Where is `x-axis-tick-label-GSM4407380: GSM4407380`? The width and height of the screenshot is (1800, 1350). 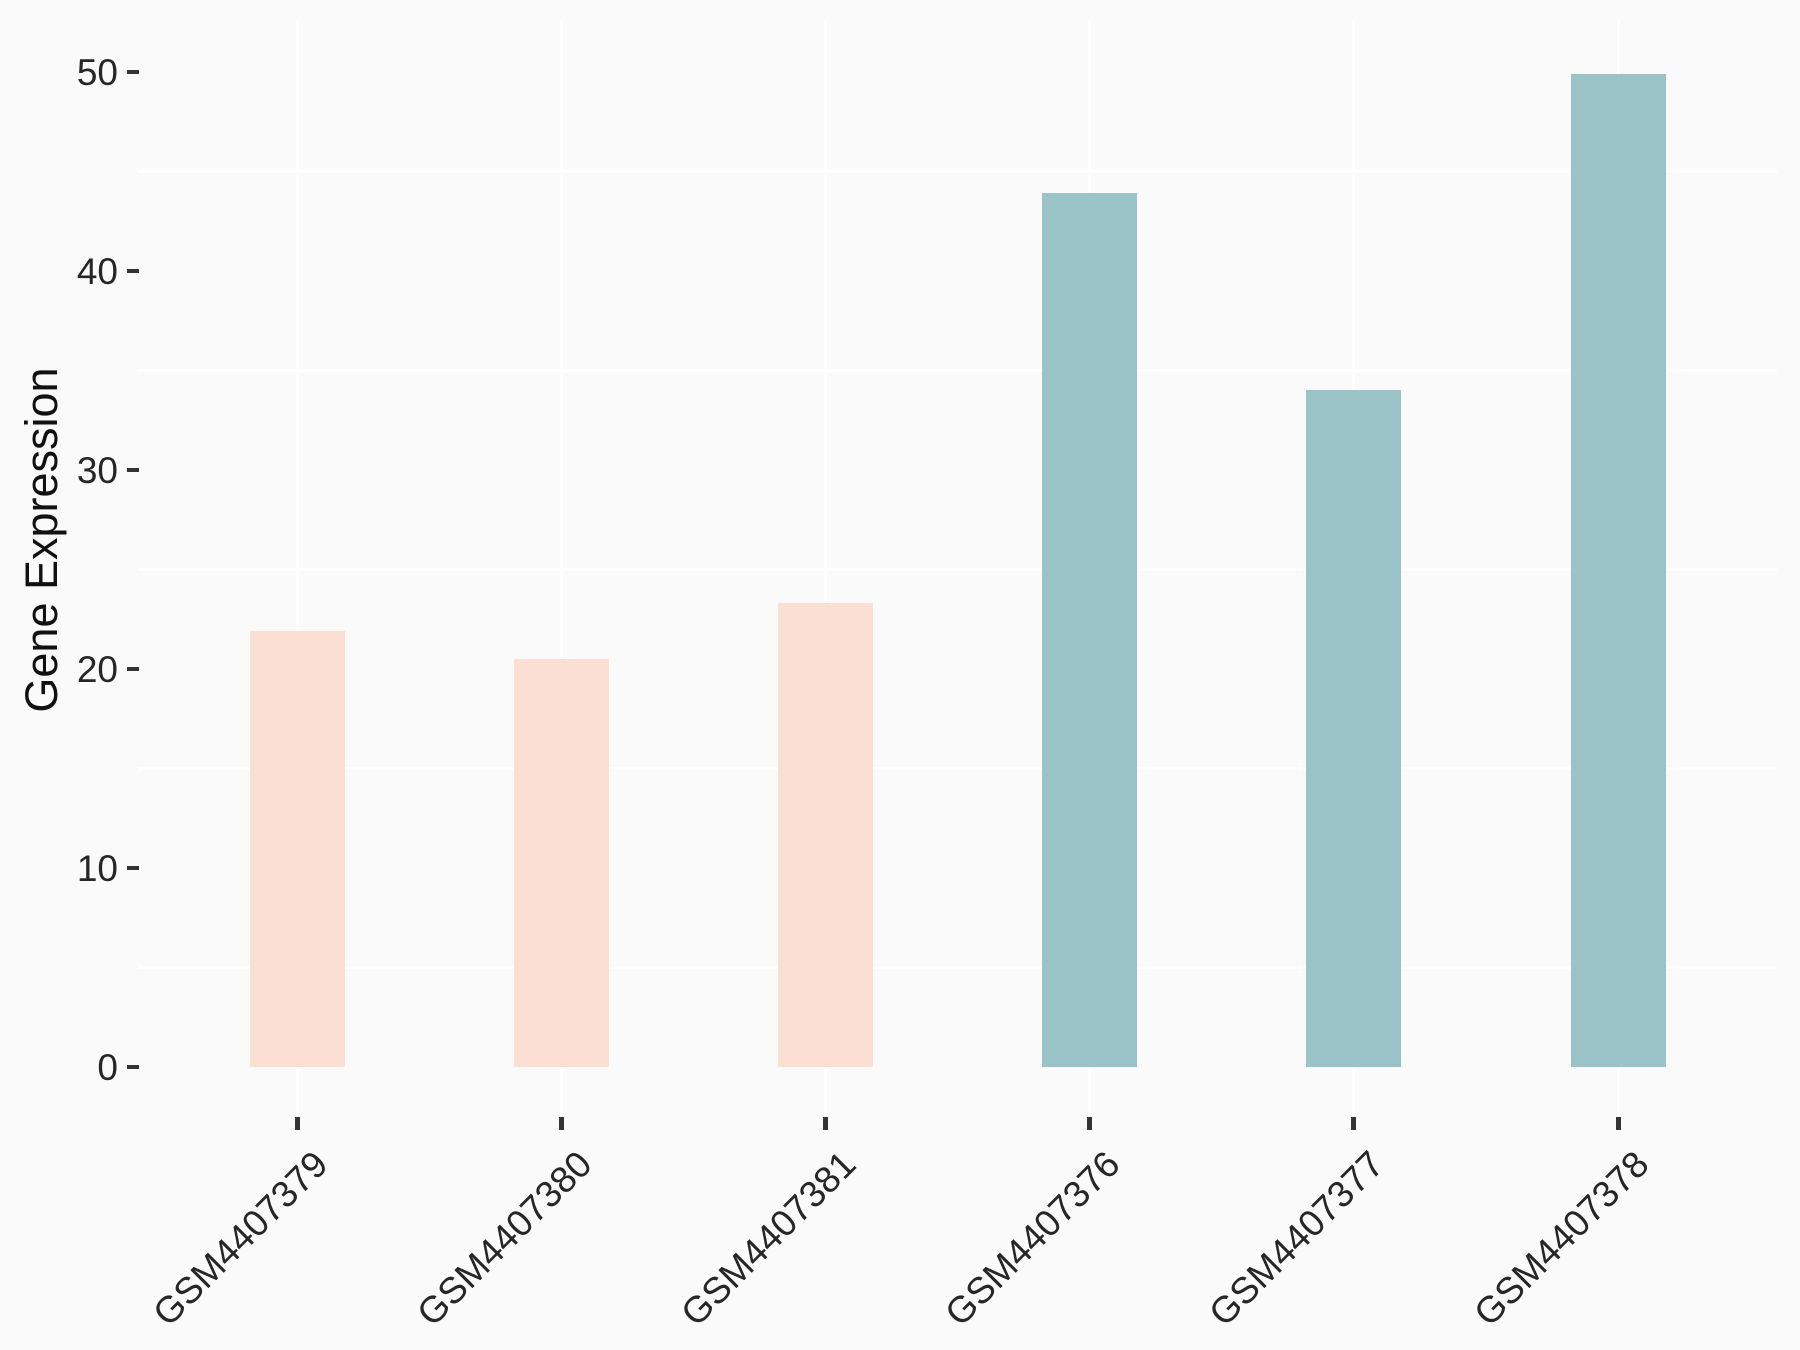
x-axis-tick-label-GSM4407380: GSM4407380 is located at coordinates (504, 1238).